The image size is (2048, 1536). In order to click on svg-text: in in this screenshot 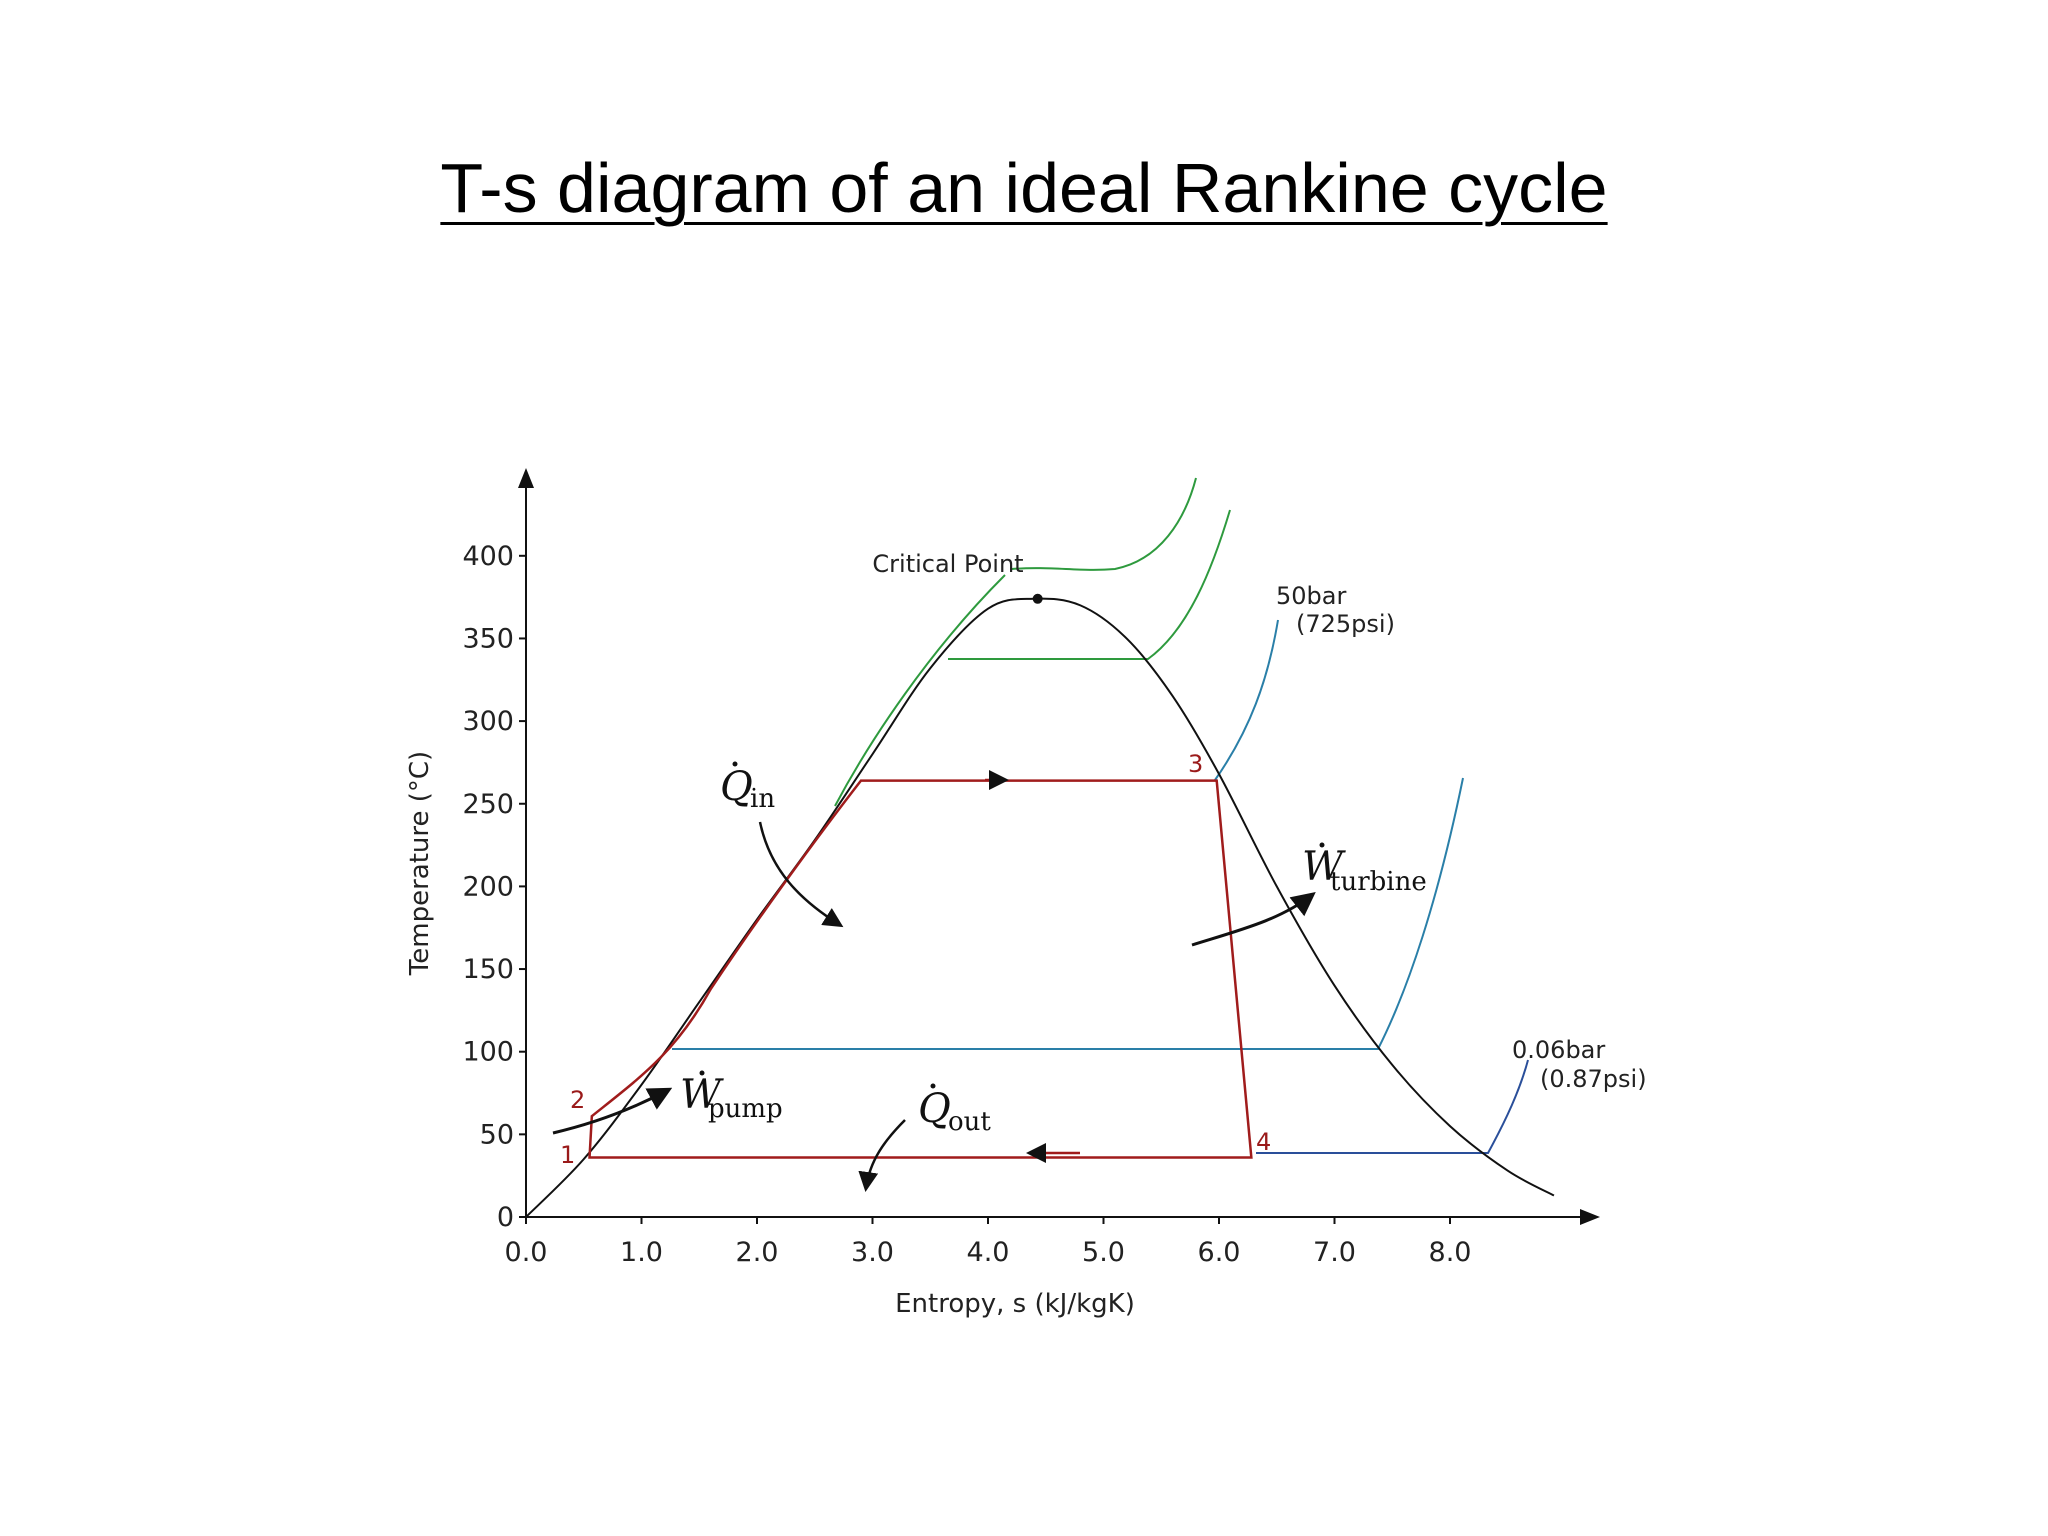, I will do `click(762, 799)`.